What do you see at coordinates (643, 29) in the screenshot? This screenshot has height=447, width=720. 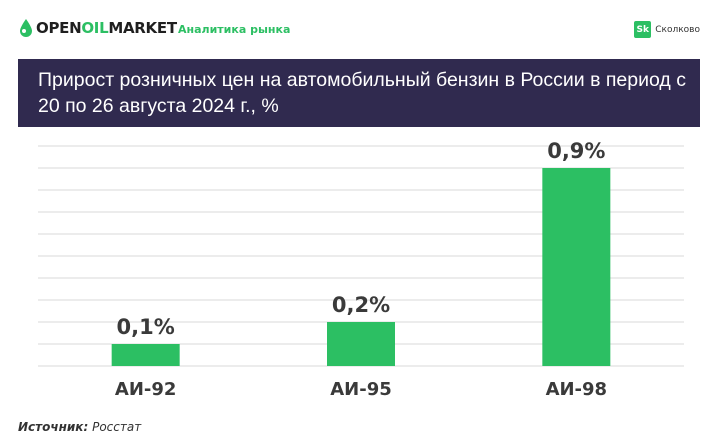 I see `skolkovo-badge-icon: Sk` at bounding box center [643, 29].